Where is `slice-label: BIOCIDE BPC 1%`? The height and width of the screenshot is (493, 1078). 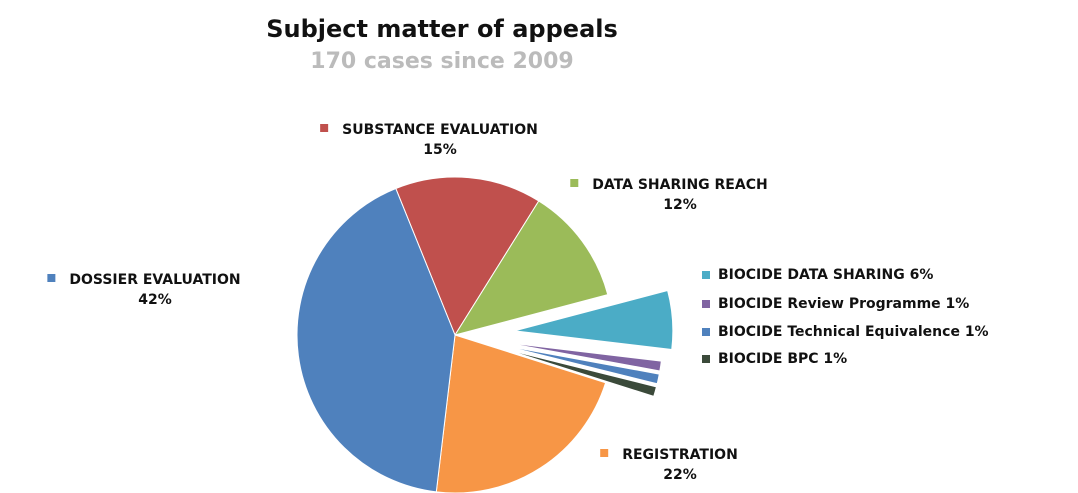 slice-label: BIOCIDE BPC 1% is located at coordinates (782, 359).